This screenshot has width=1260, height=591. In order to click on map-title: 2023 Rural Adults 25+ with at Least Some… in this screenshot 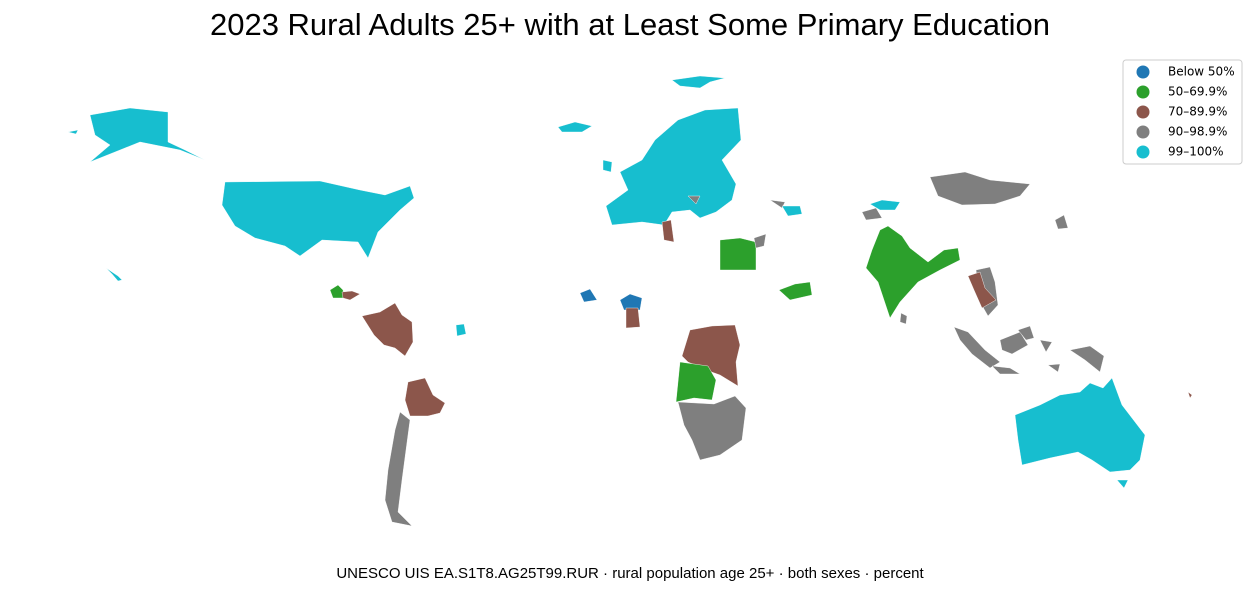, I will do `click(630, 24)`.